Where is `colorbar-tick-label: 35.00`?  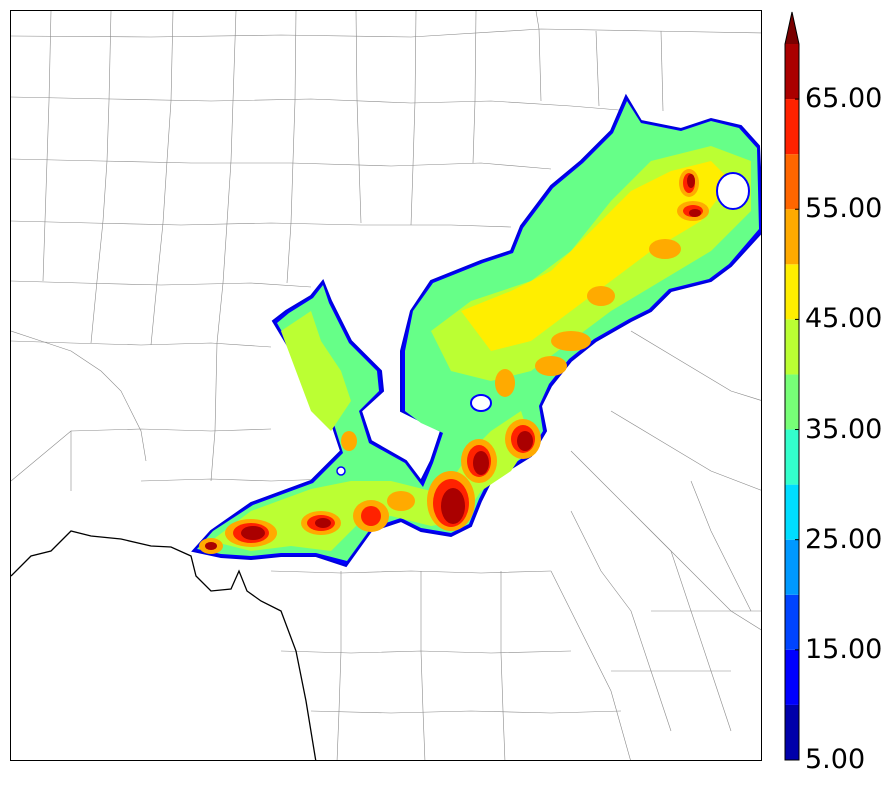
colorbar-tick-label: 35.00 is located at coordinates (844, 429).